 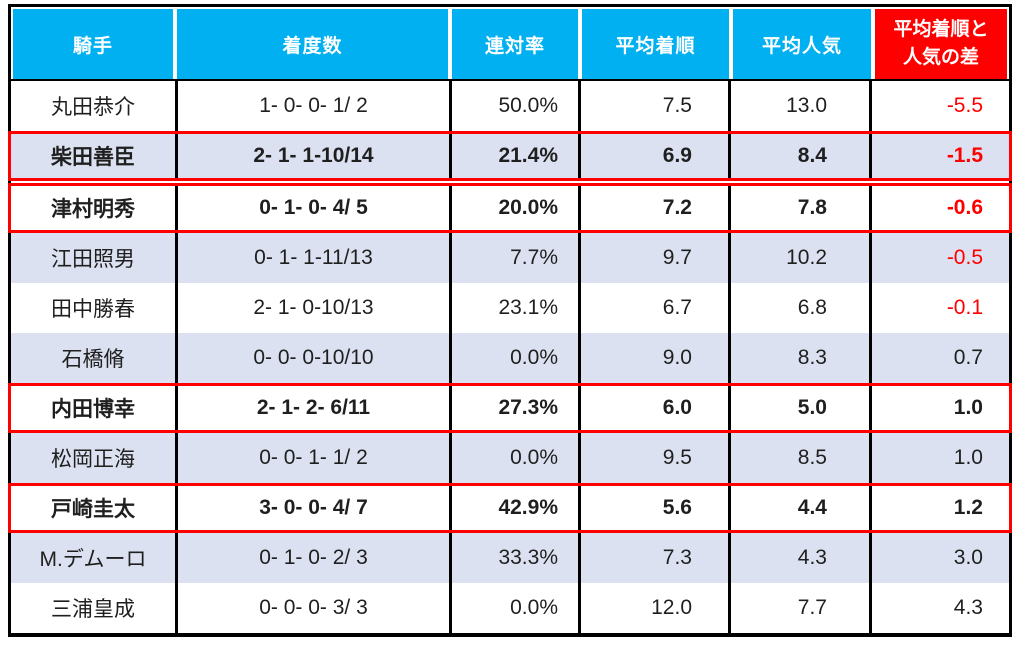 What do you see at coordinates (513, 308) in the screenshot?
I see `quinella-rate-cell: 23.1%` at bounding box center [513, 308].